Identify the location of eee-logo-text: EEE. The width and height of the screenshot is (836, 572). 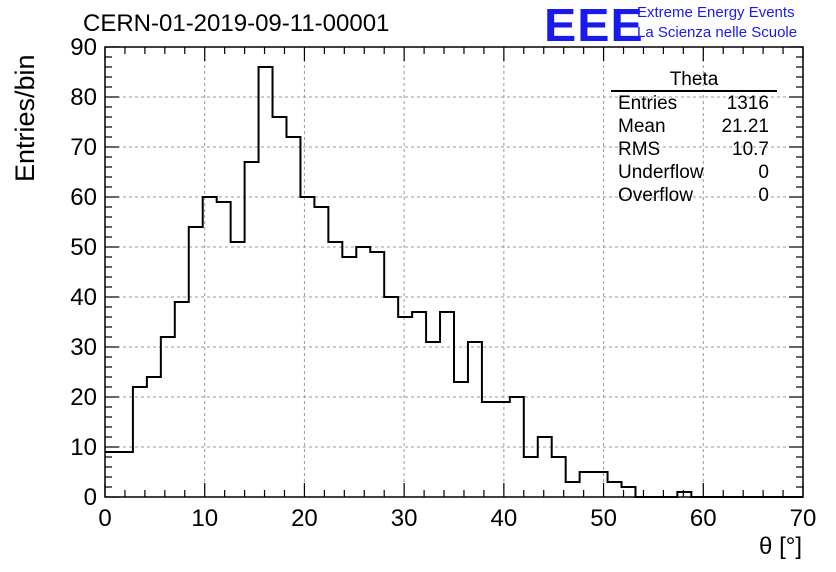
(594, 25).